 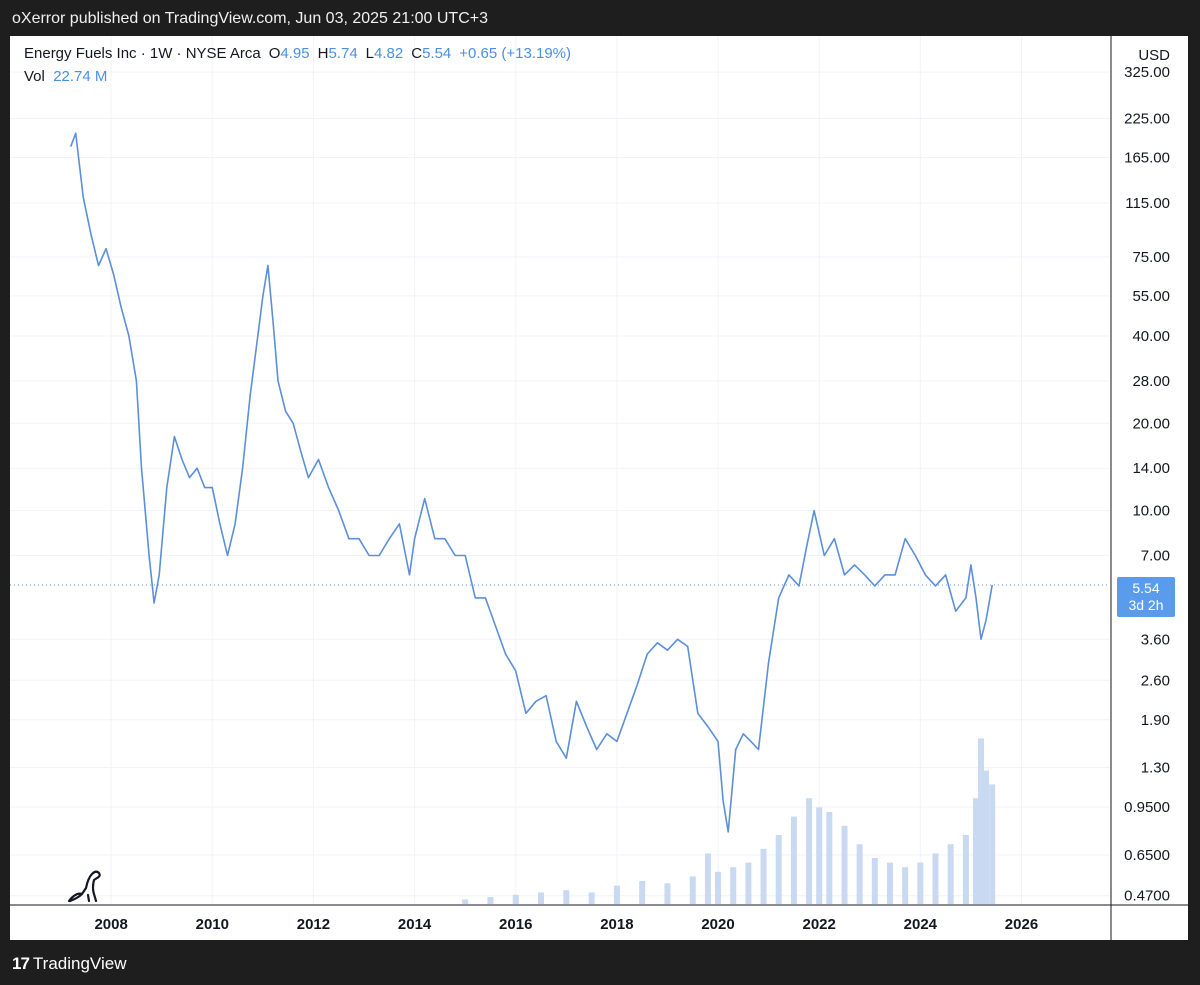 What do you see at coordinates (1147, 203) in the screenshot?
I see `y-tick-label-3: 115.00` at bounding box center [1147, 203].